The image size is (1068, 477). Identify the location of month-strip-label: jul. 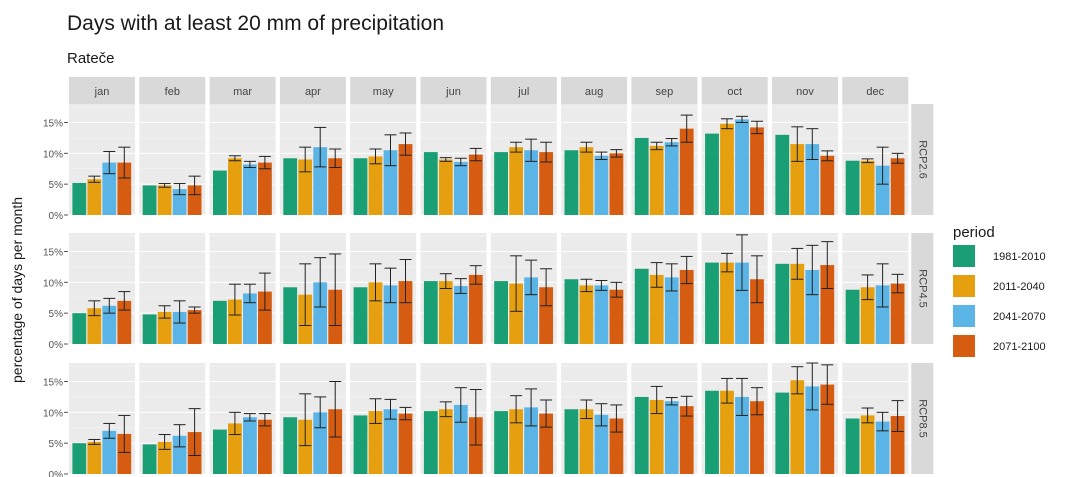
(523, 92).